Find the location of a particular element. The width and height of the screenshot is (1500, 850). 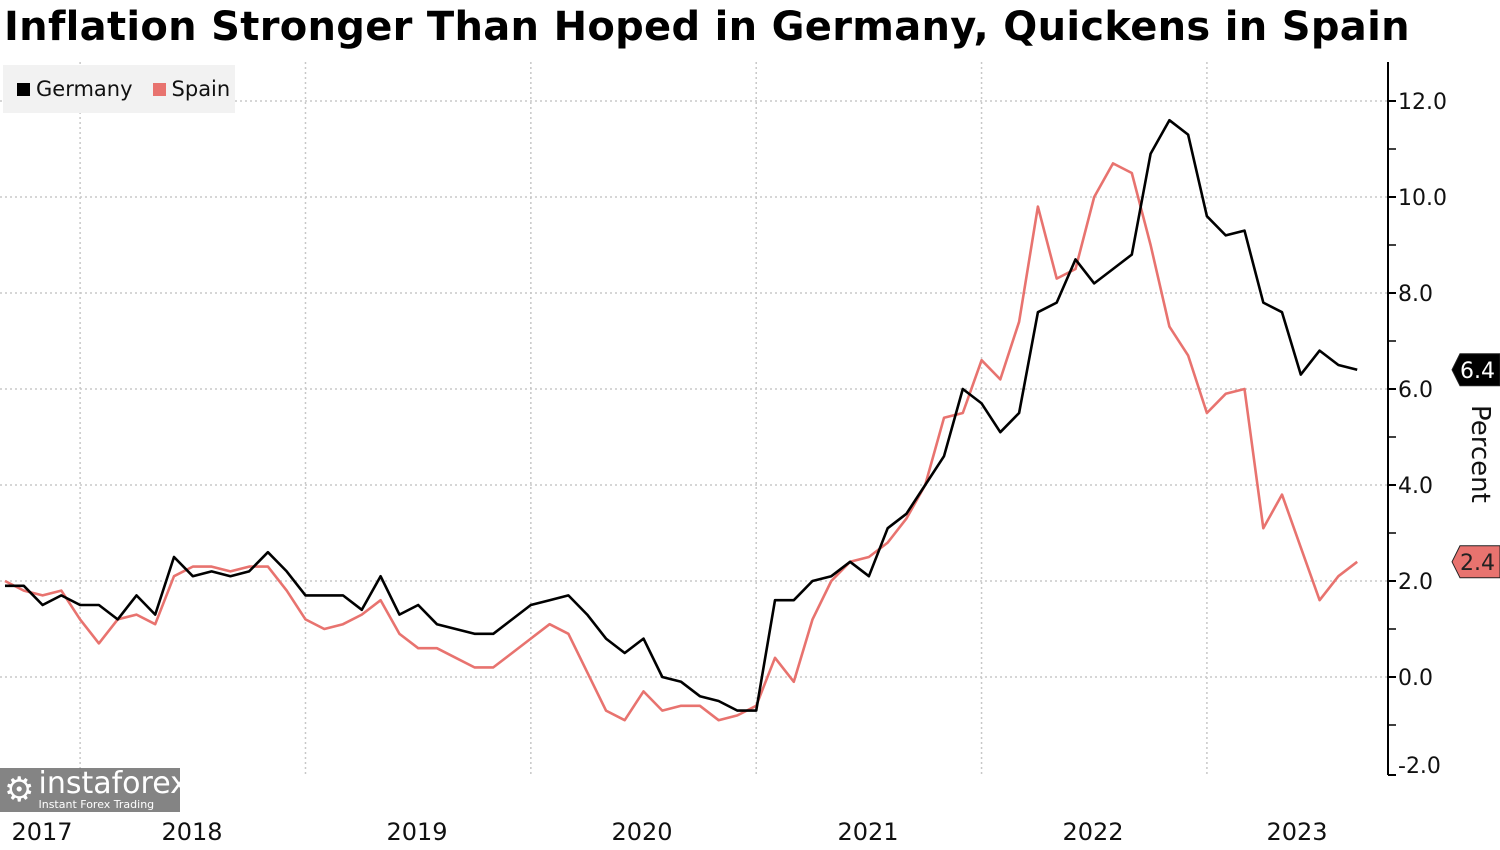

legend-label-spain: Spain is located at coordinates (201, 89).